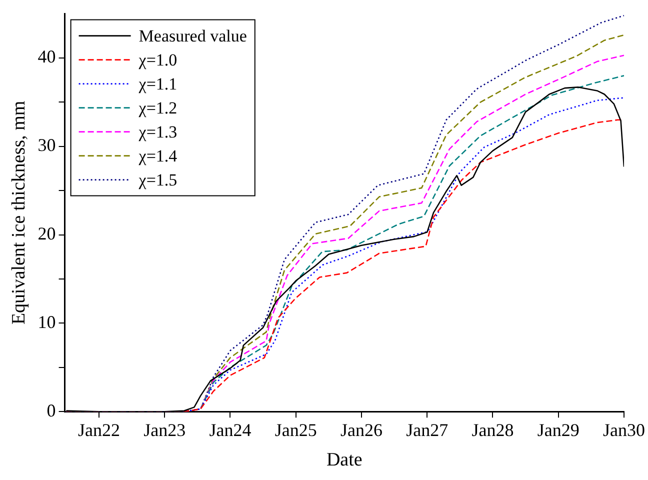 This screenshot has width=648, height=480. I want to click on x-tick-label: Jan22, so click(99, 430).